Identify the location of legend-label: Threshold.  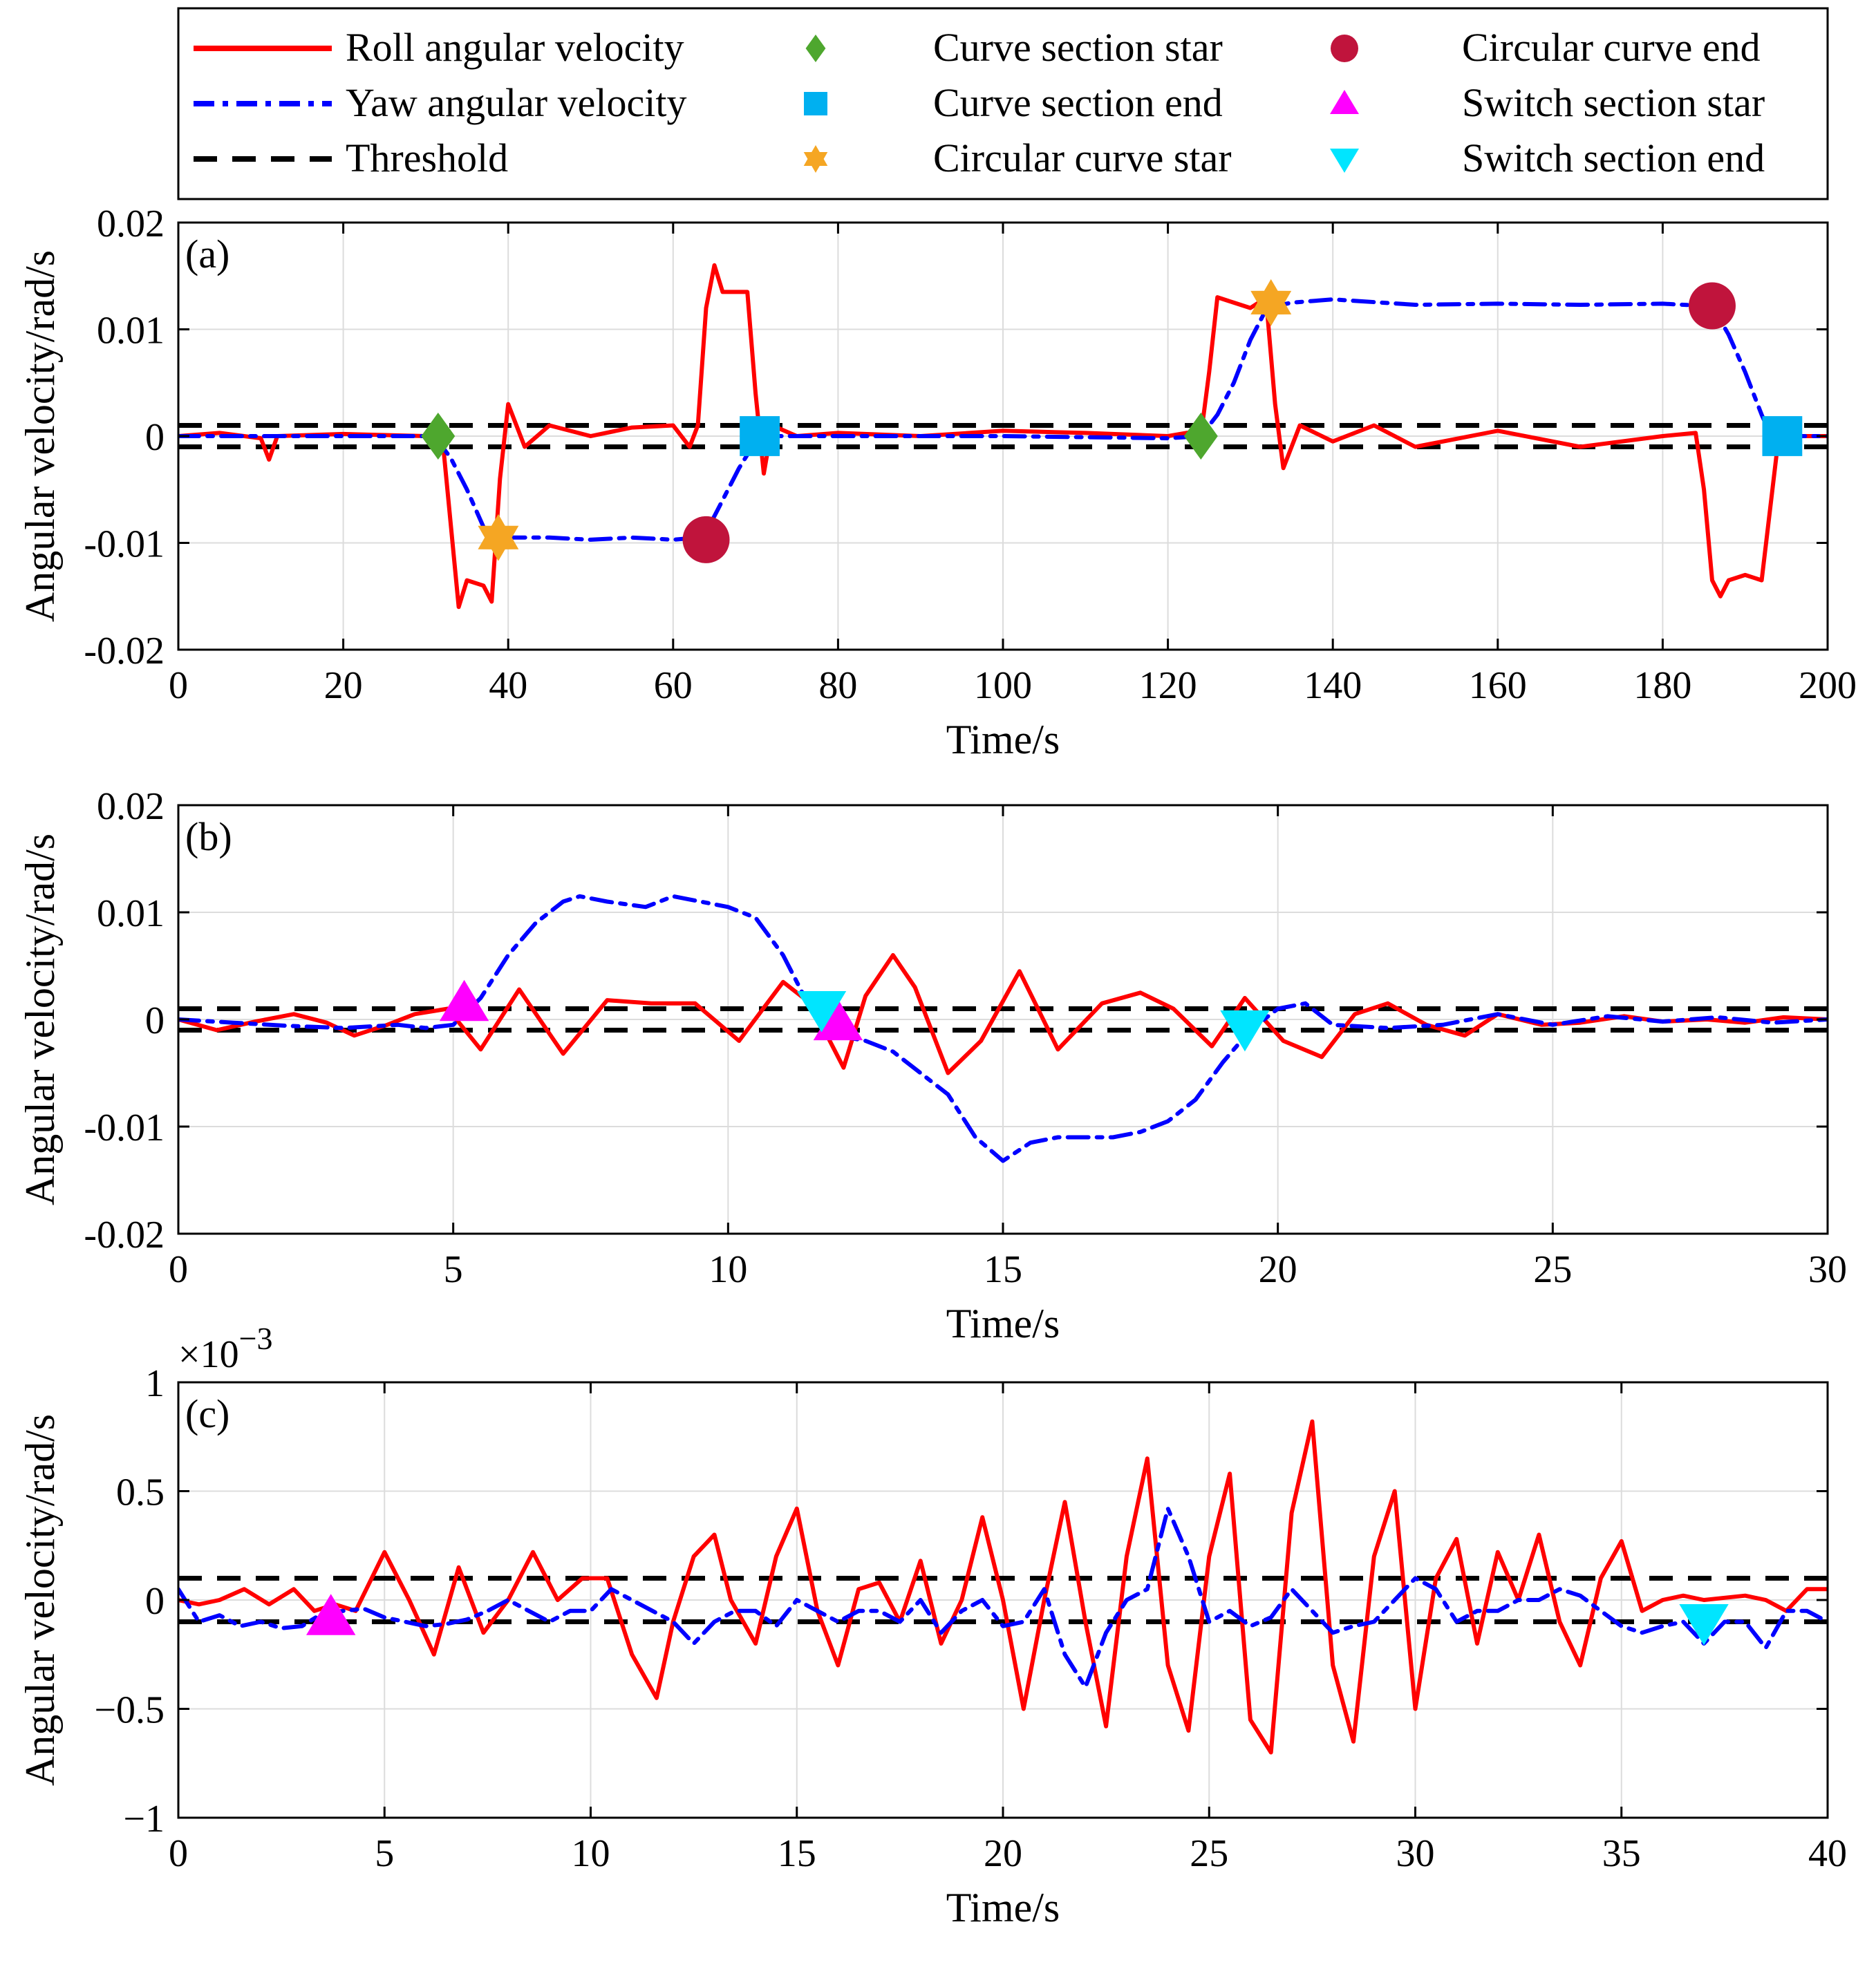
(427, 157).